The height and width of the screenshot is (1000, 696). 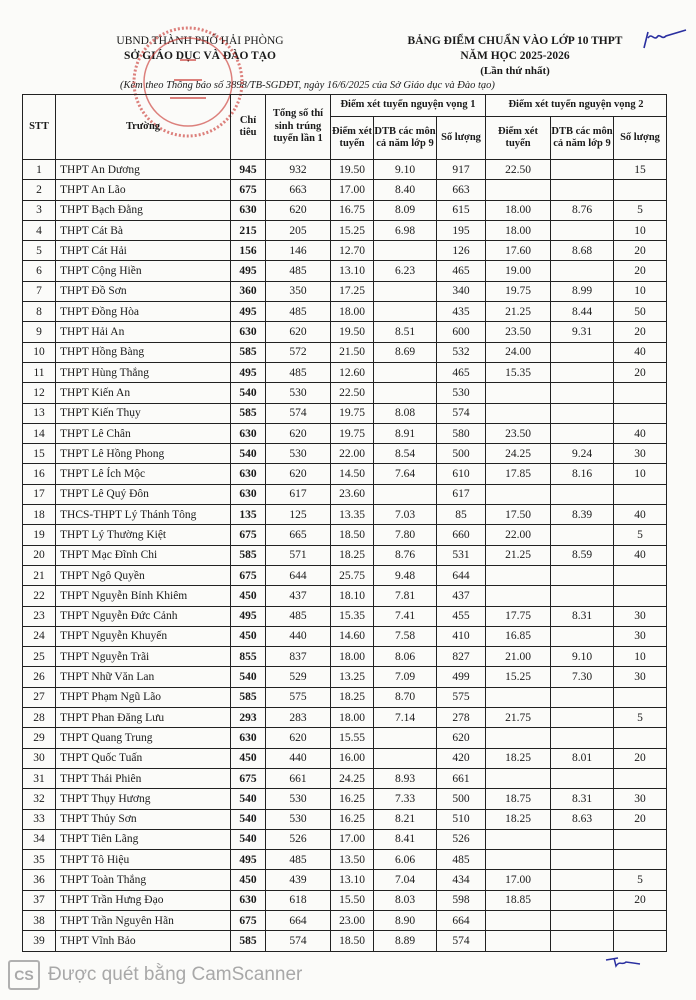 What do you see at coordinates (344, 393) in the screenshot?
I see `table-row: 12 THPT Kiến An 540 530 22.50 530` at bounding box center [344, 393].